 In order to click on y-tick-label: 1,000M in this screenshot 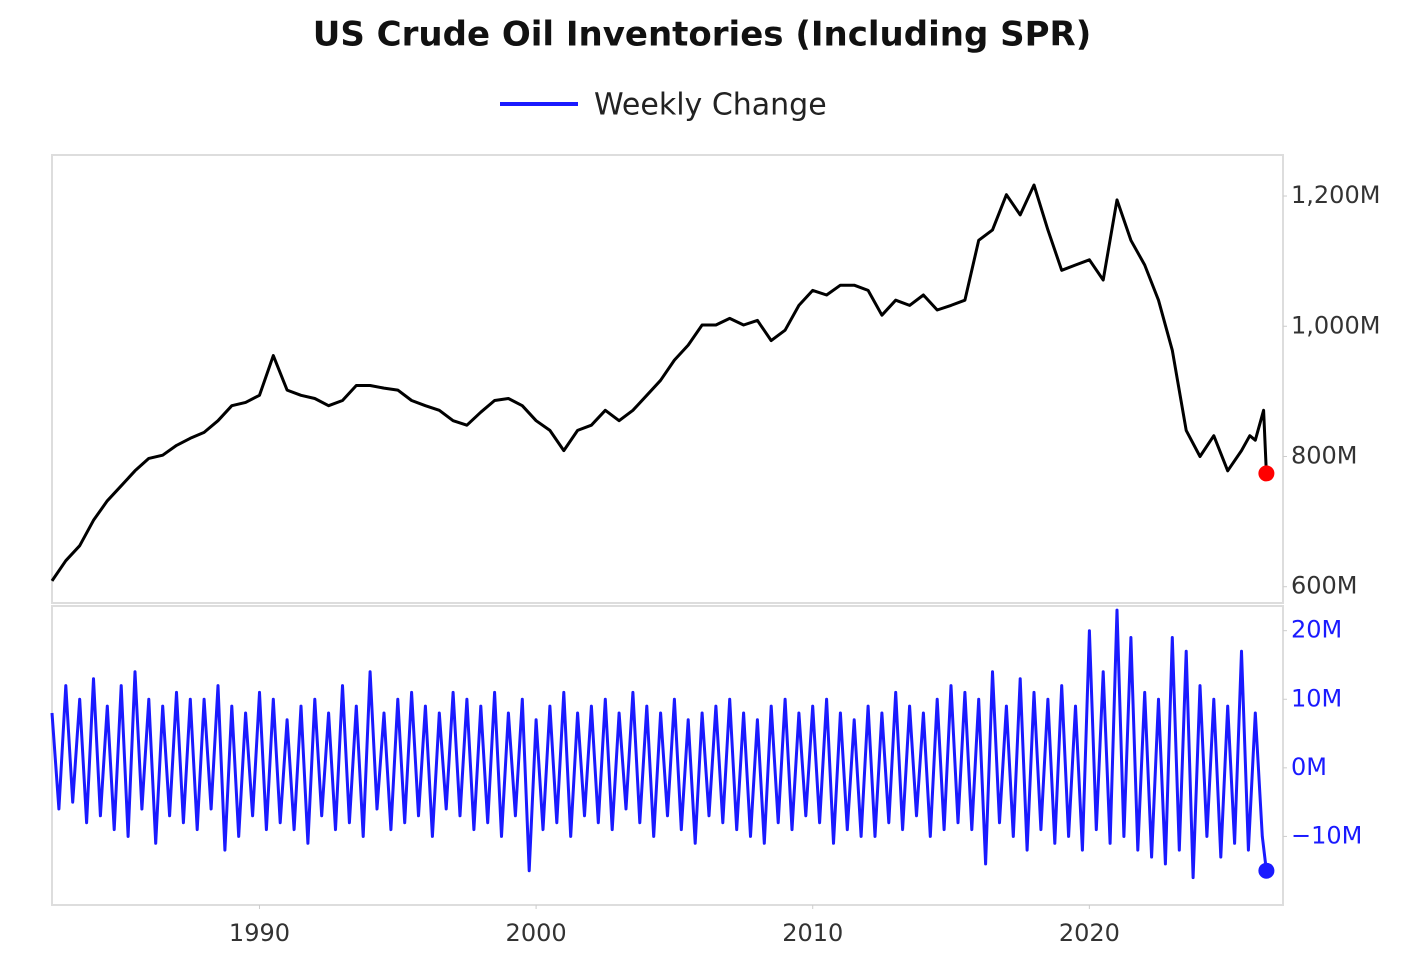, I will do `click(1335, 325)`.